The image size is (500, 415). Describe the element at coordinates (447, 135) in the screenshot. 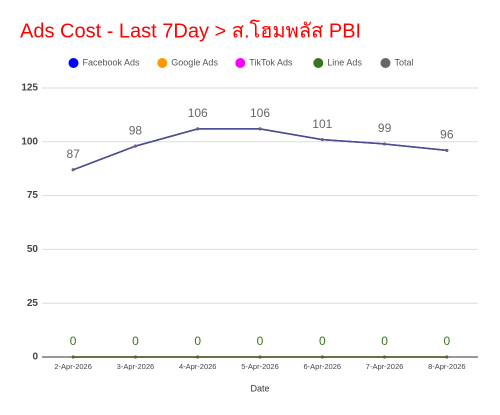

I see `data-label: 96` at that location.